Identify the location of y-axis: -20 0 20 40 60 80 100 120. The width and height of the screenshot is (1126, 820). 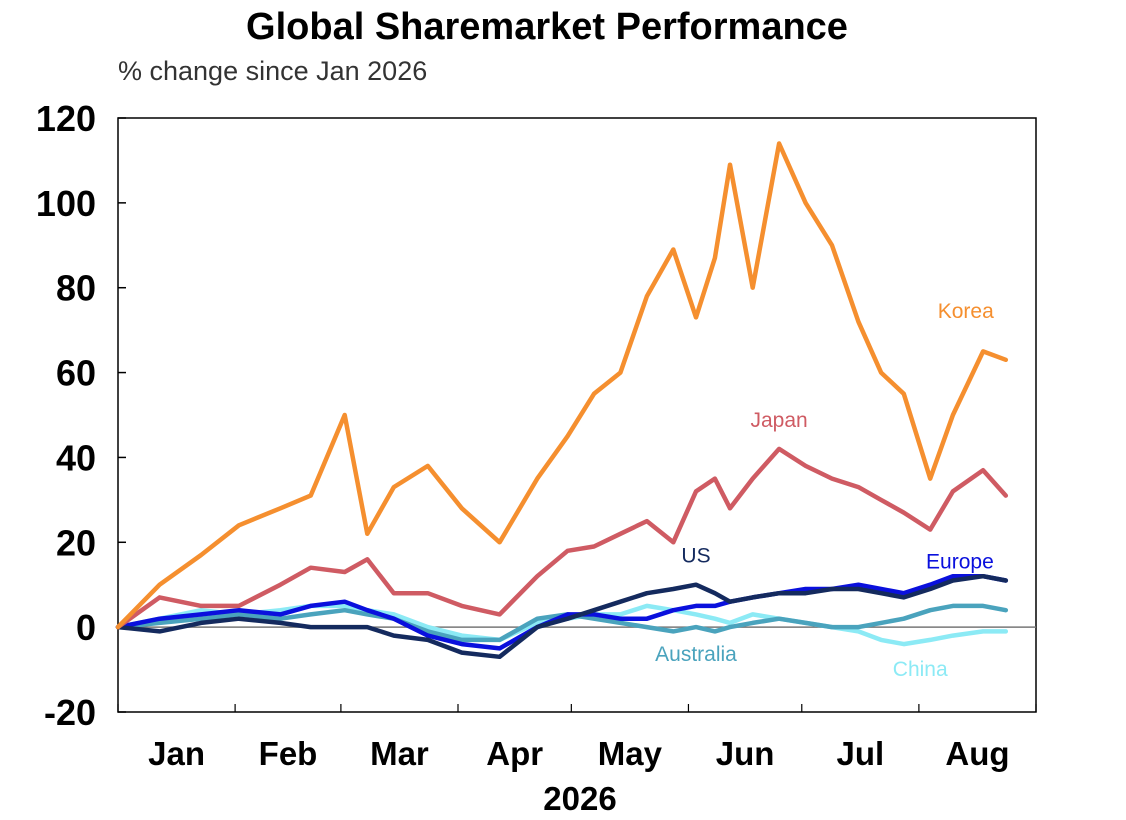
(81, 415).